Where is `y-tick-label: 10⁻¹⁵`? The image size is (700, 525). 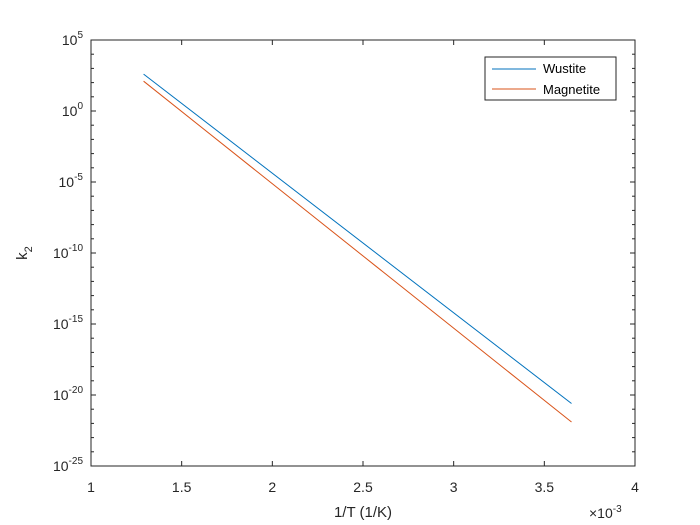 y-tick-label: 10⁻¹⁵ is located at coordinates (68, 323).